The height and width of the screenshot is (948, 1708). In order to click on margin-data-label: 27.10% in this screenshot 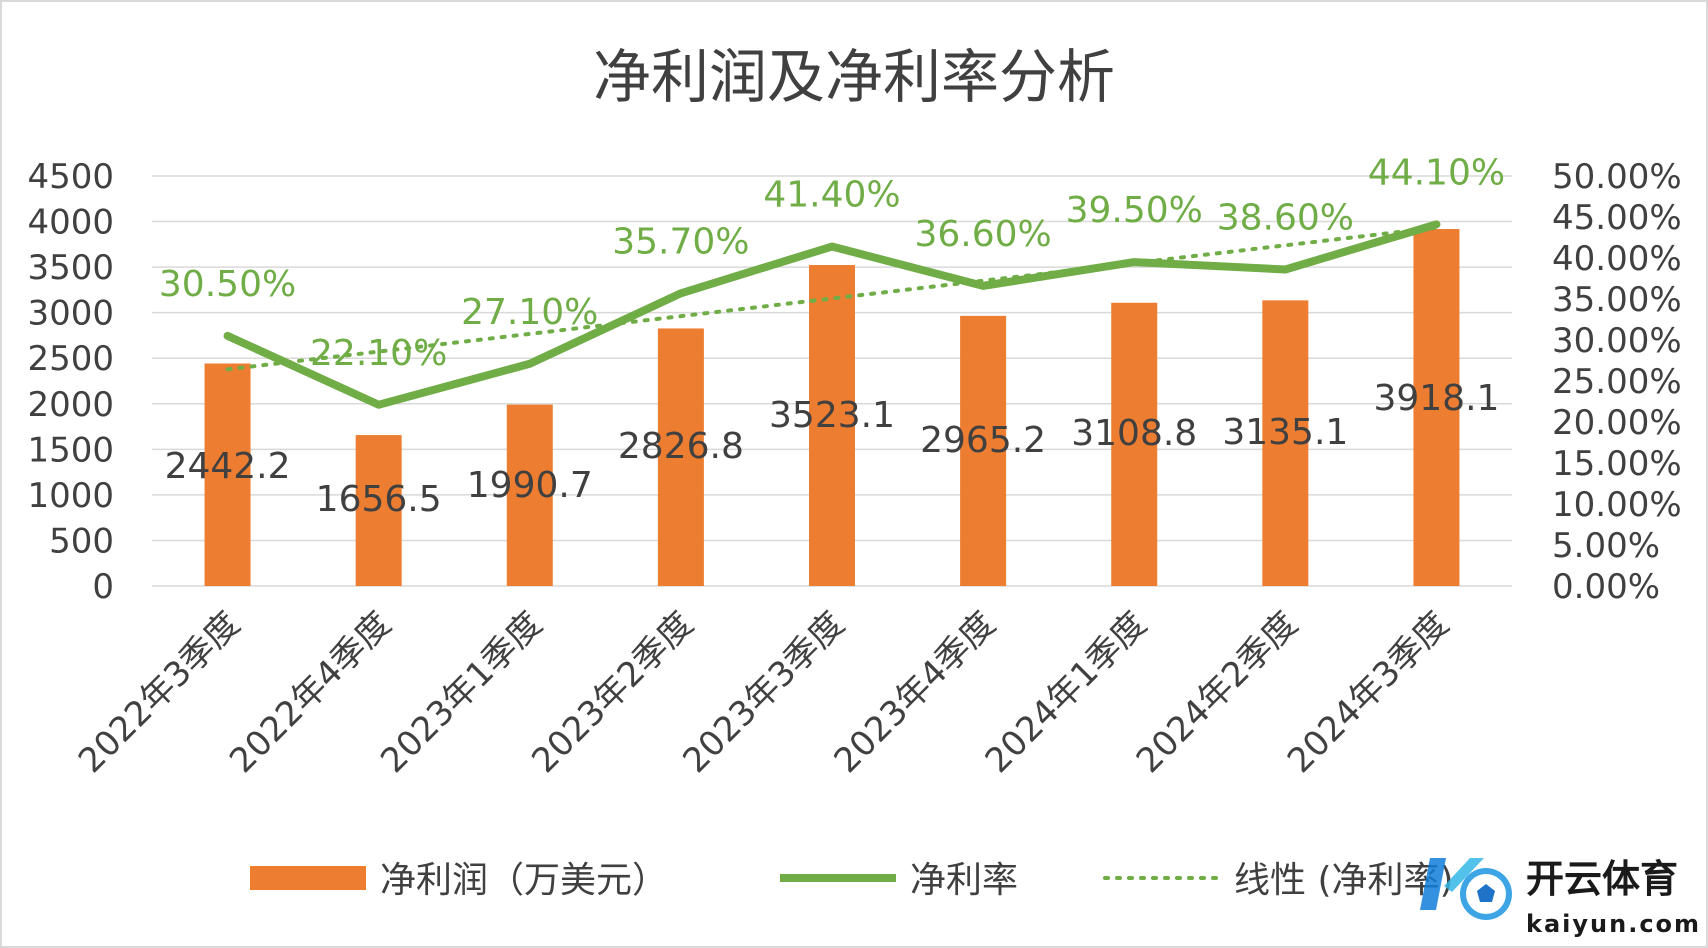, I will do `click(529, 312)`.